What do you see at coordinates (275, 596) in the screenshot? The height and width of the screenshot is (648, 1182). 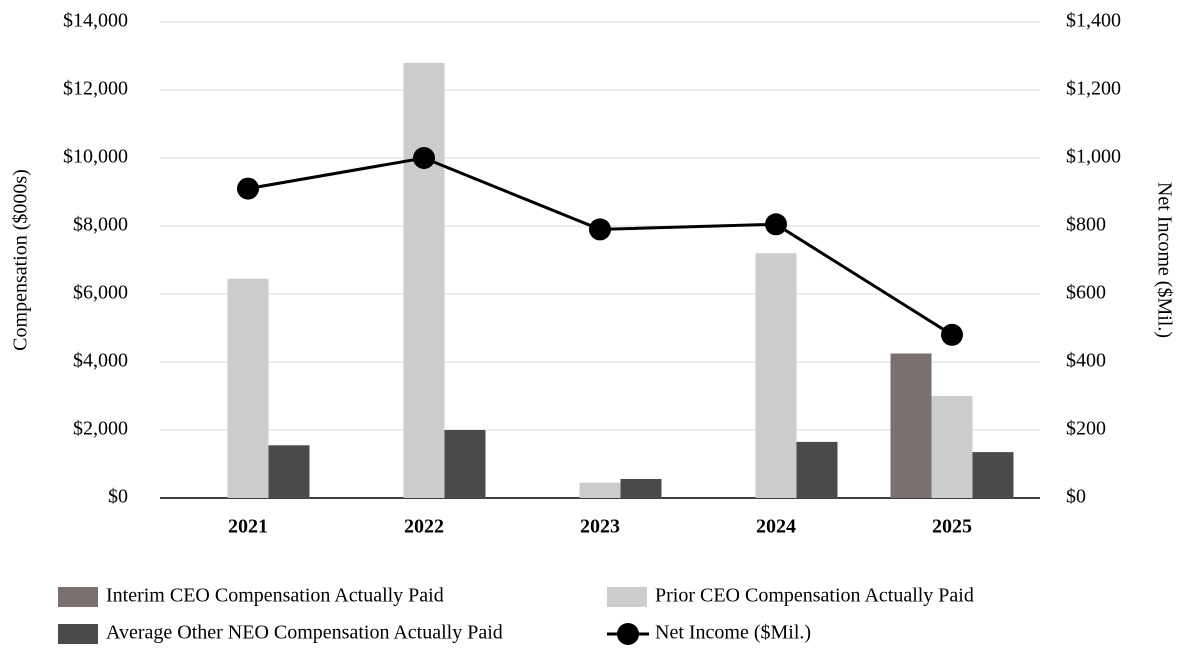 I see `legend-label: Interim CEO Compensation Actually Paid` at bounding box center [275, 596].